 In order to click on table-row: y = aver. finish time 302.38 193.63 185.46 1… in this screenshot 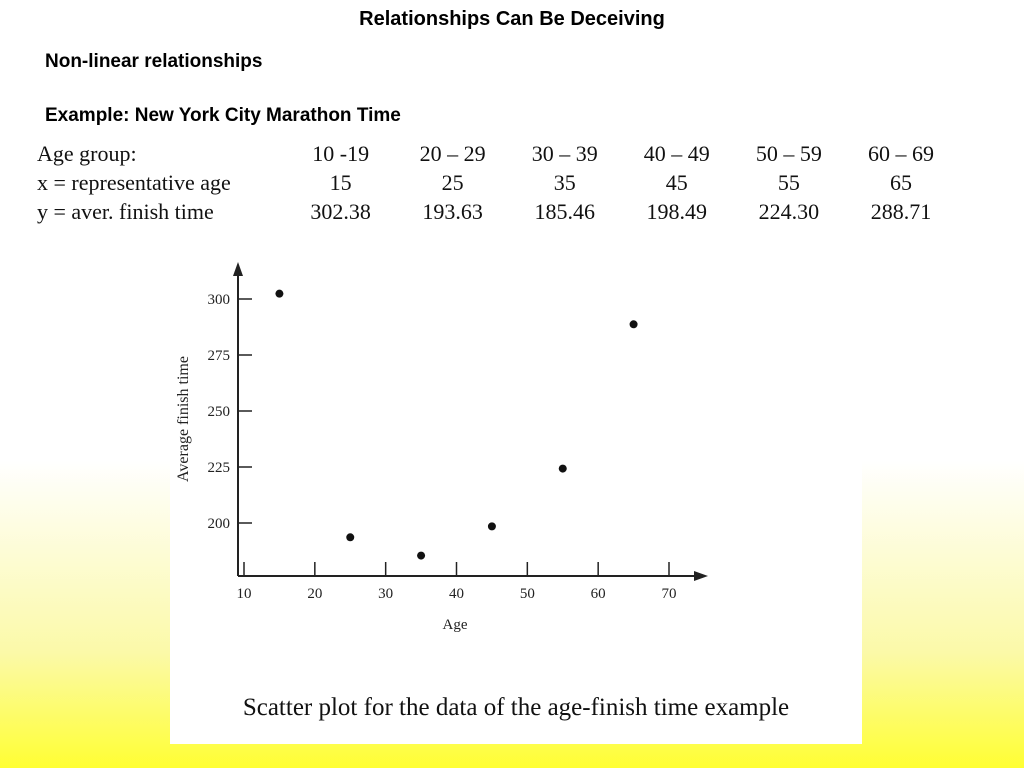, I will do `click(497, 211)`.